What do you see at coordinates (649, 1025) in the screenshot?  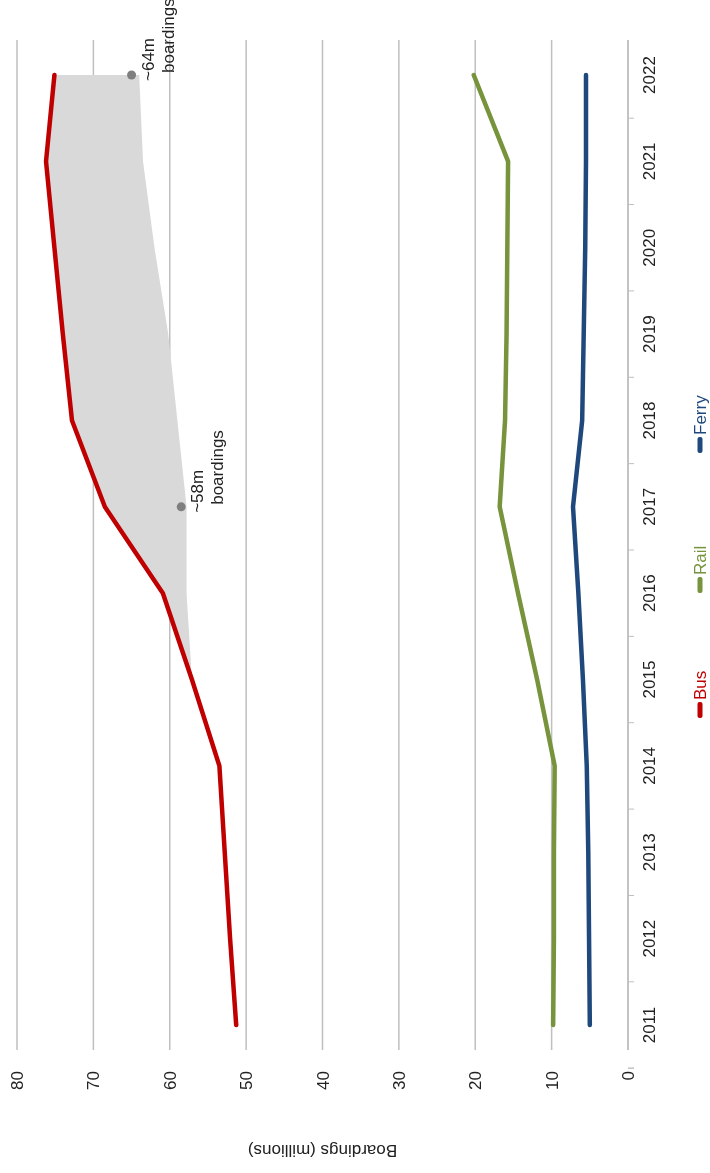 I see `y-tick-label: 2011` at bounding box center [649, 1025].